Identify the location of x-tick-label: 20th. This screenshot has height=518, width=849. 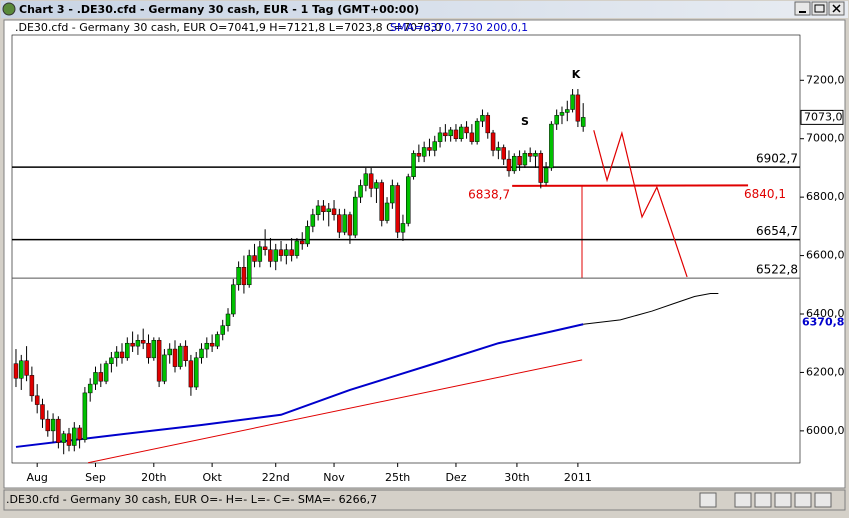
(153, 477).